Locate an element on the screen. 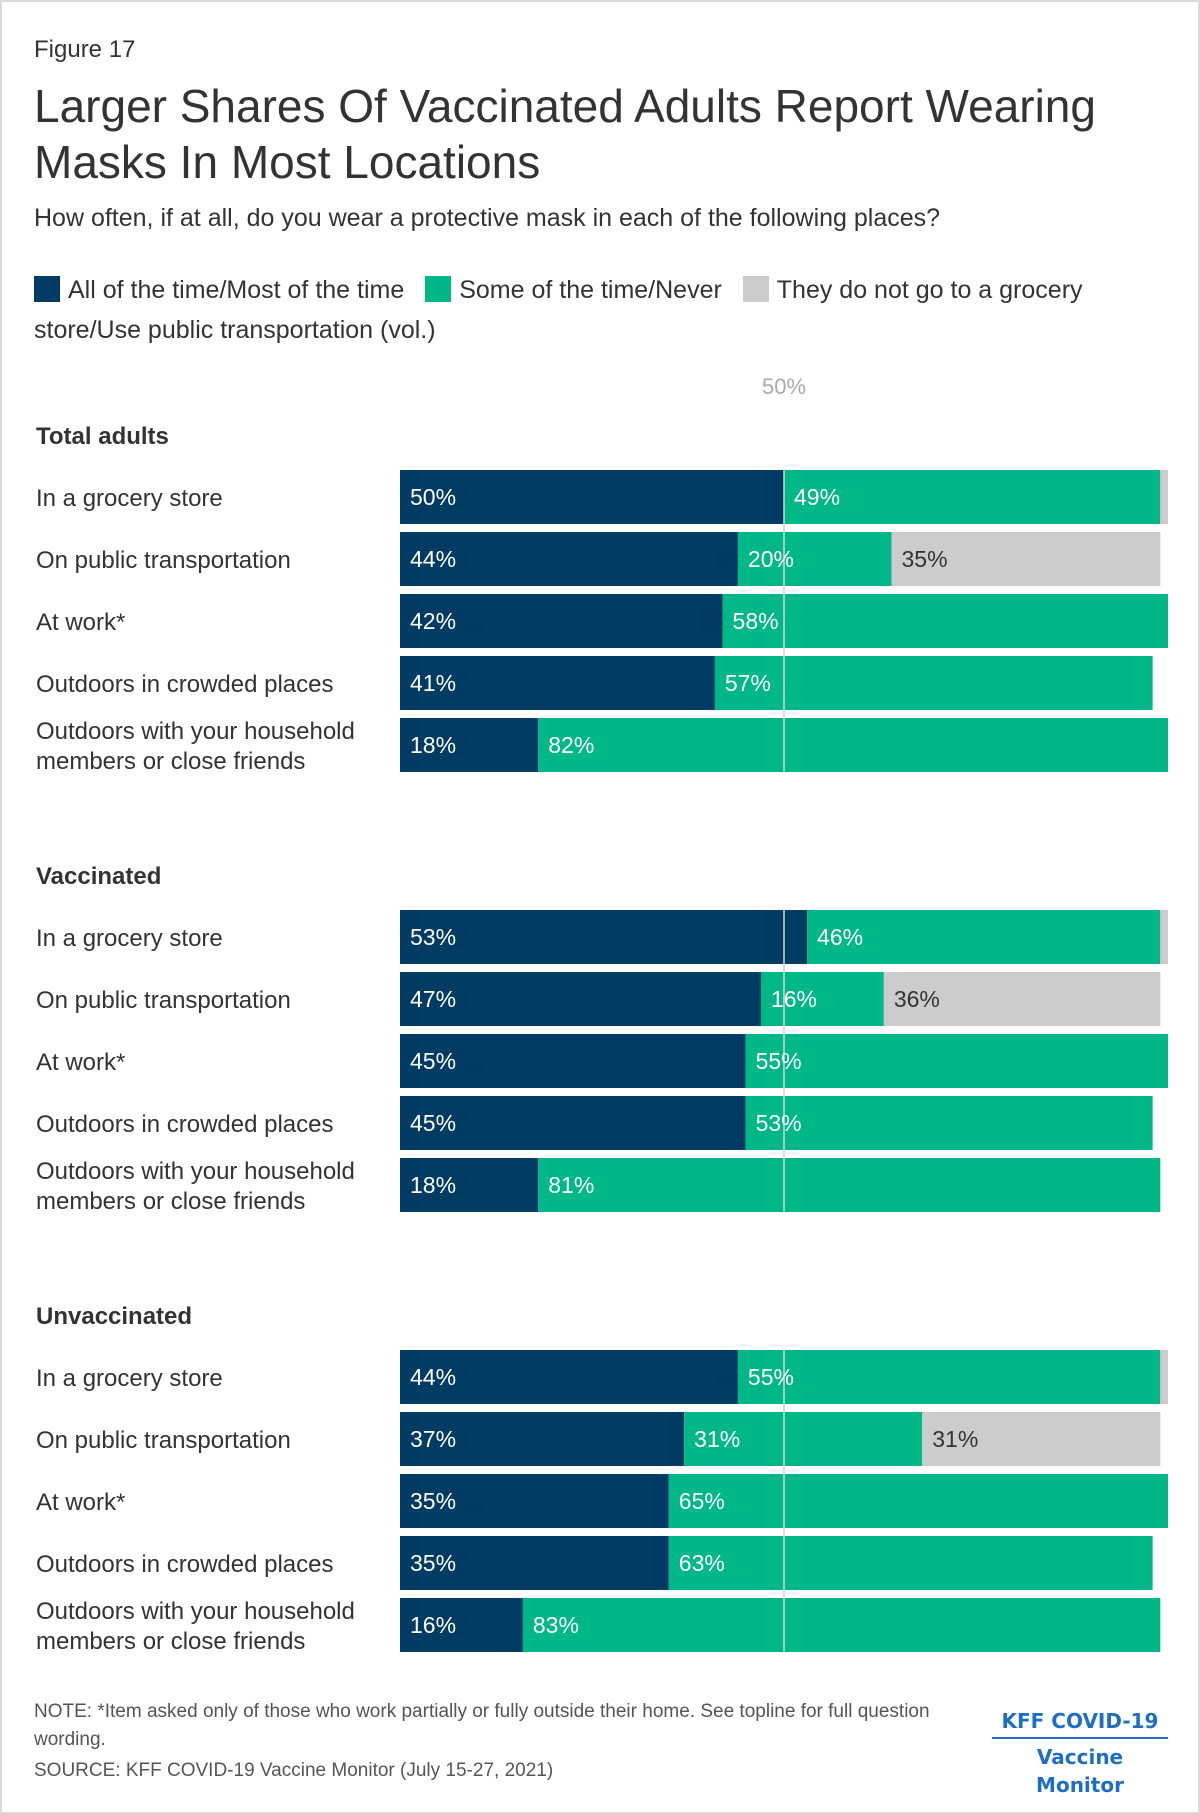  value-label-most: 53% is located at coordinates (433, 937).